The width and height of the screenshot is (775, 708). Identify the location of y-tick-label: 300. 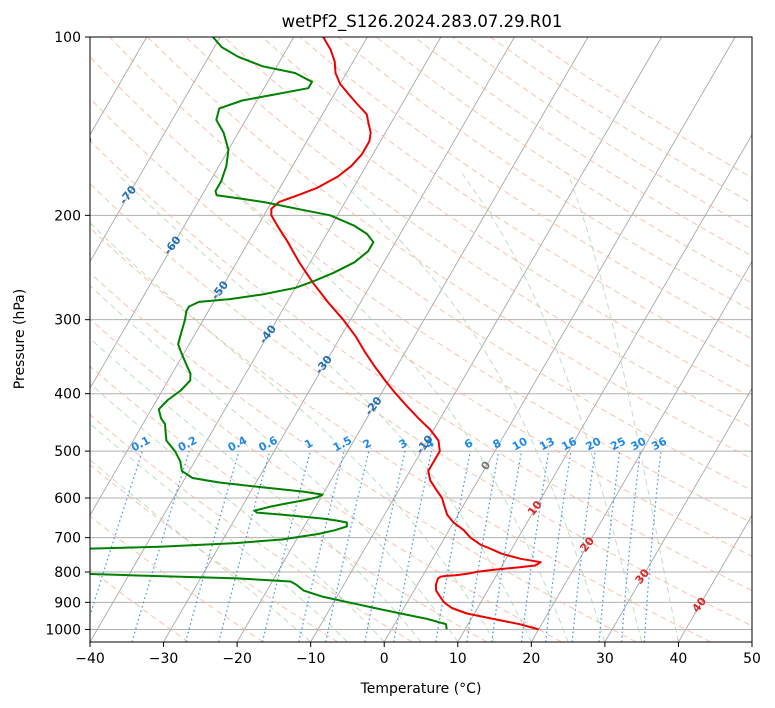
(67, 321).